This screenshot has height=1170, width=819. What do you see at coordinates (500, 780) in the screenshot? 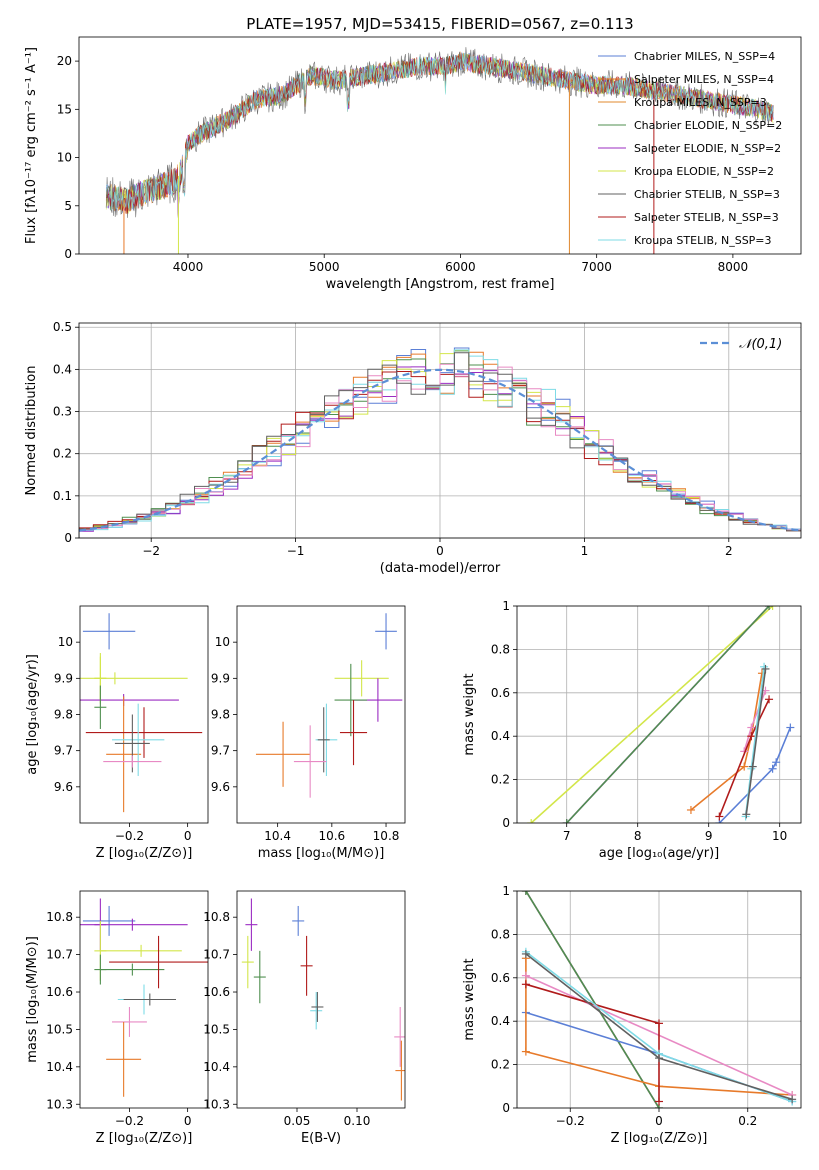
I see `y-tick-label: 0.2` at bounding box center [500, 780].